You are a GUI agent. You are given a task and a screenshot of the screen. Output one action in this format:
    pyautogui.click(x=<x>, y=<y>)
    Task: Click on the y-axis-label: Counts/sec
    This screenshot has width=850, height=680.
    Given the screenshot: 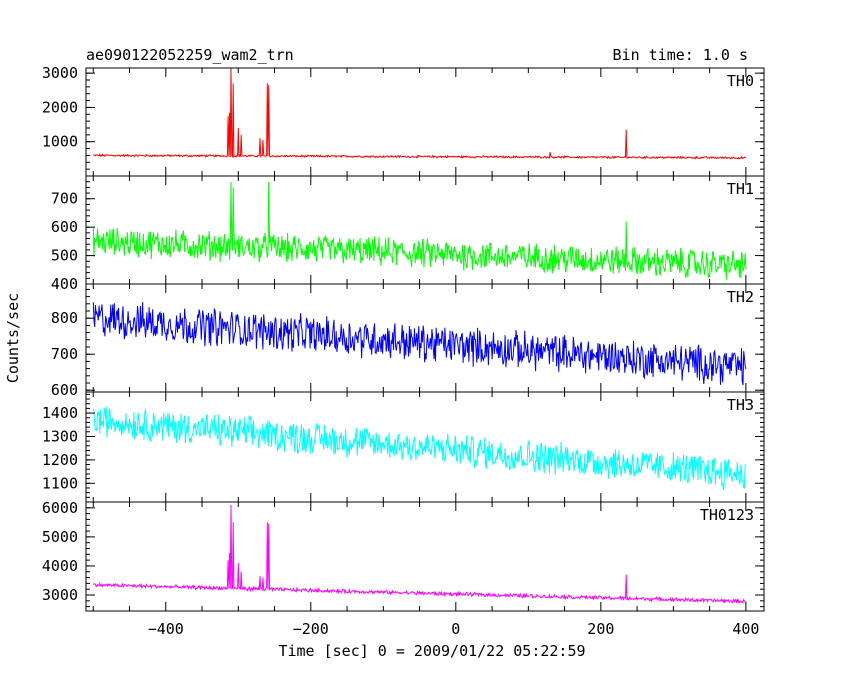 What is the action you would take?
    pyautogui.click(x=13, y=338)
    